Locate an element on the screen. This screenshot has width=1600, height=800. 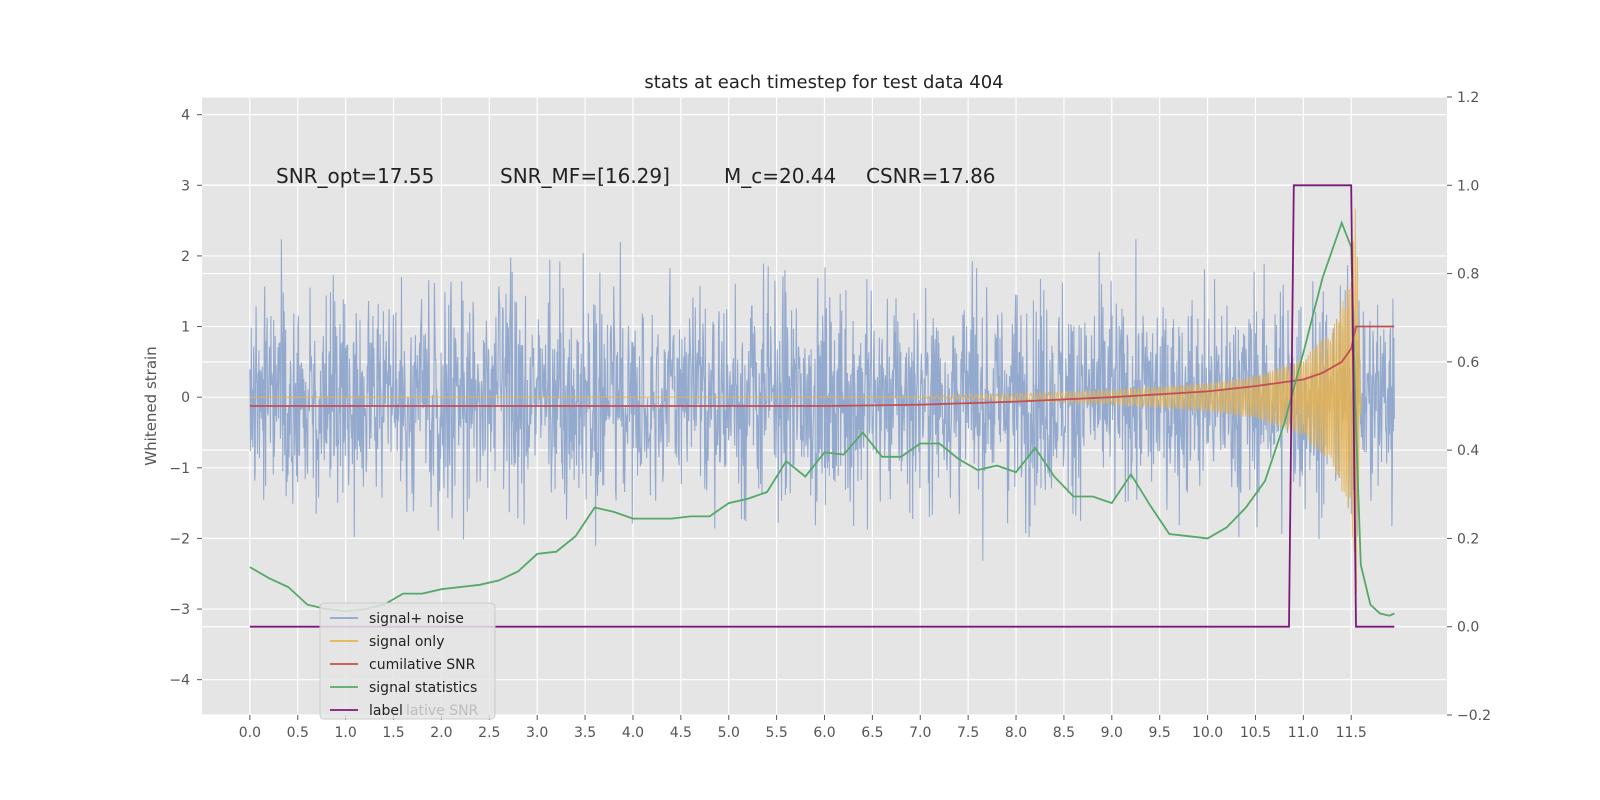
y-tick-label-left: 0 is located at coordinates (185, 398).